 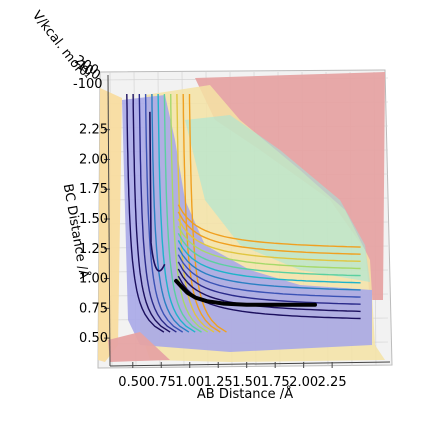 What do you see at coordinates (93, 308) in the screenshot?
I see `y-tick-label: 0.75` at bounding box center [93, 308].